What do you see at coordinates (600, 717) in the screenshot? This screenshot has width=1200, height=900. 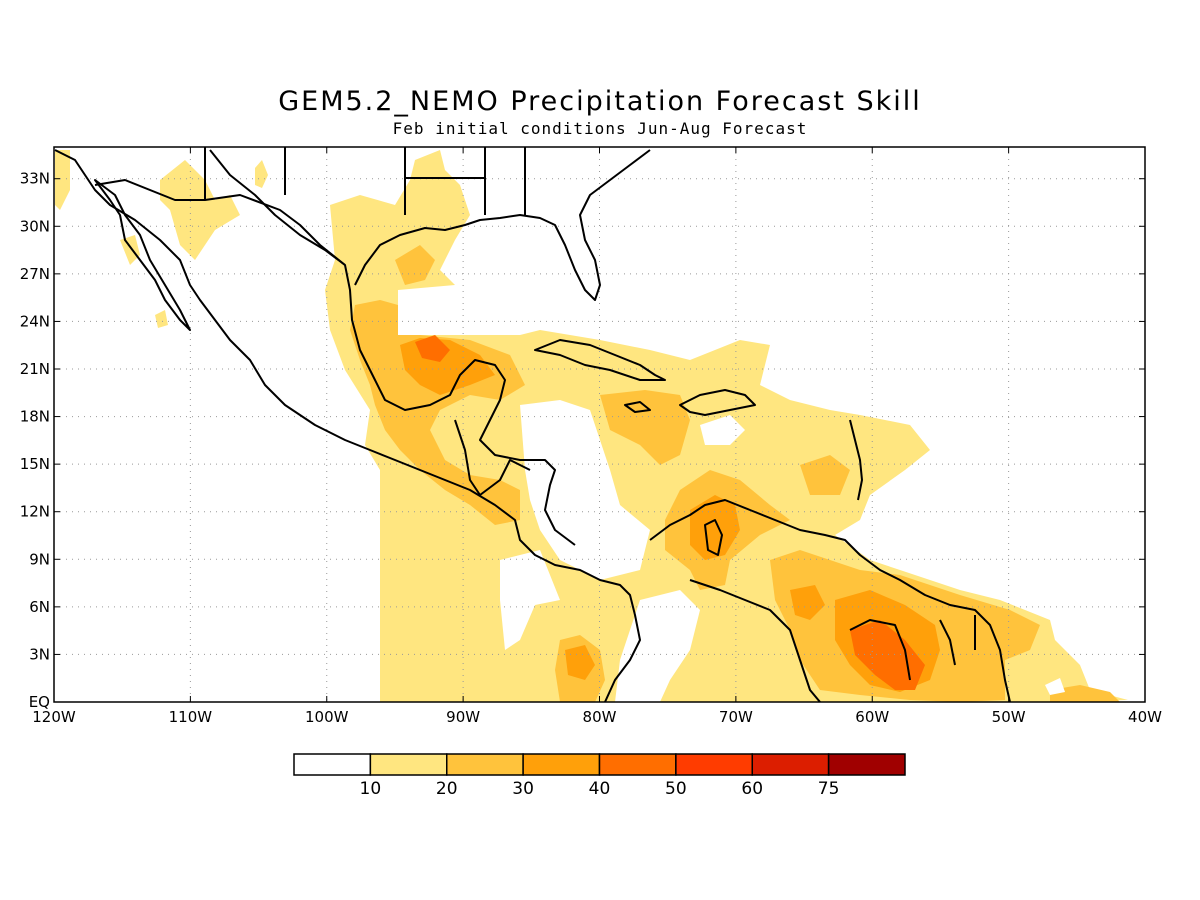 I see `lon-tick-label: 80W` at bounding box center [600, 717].